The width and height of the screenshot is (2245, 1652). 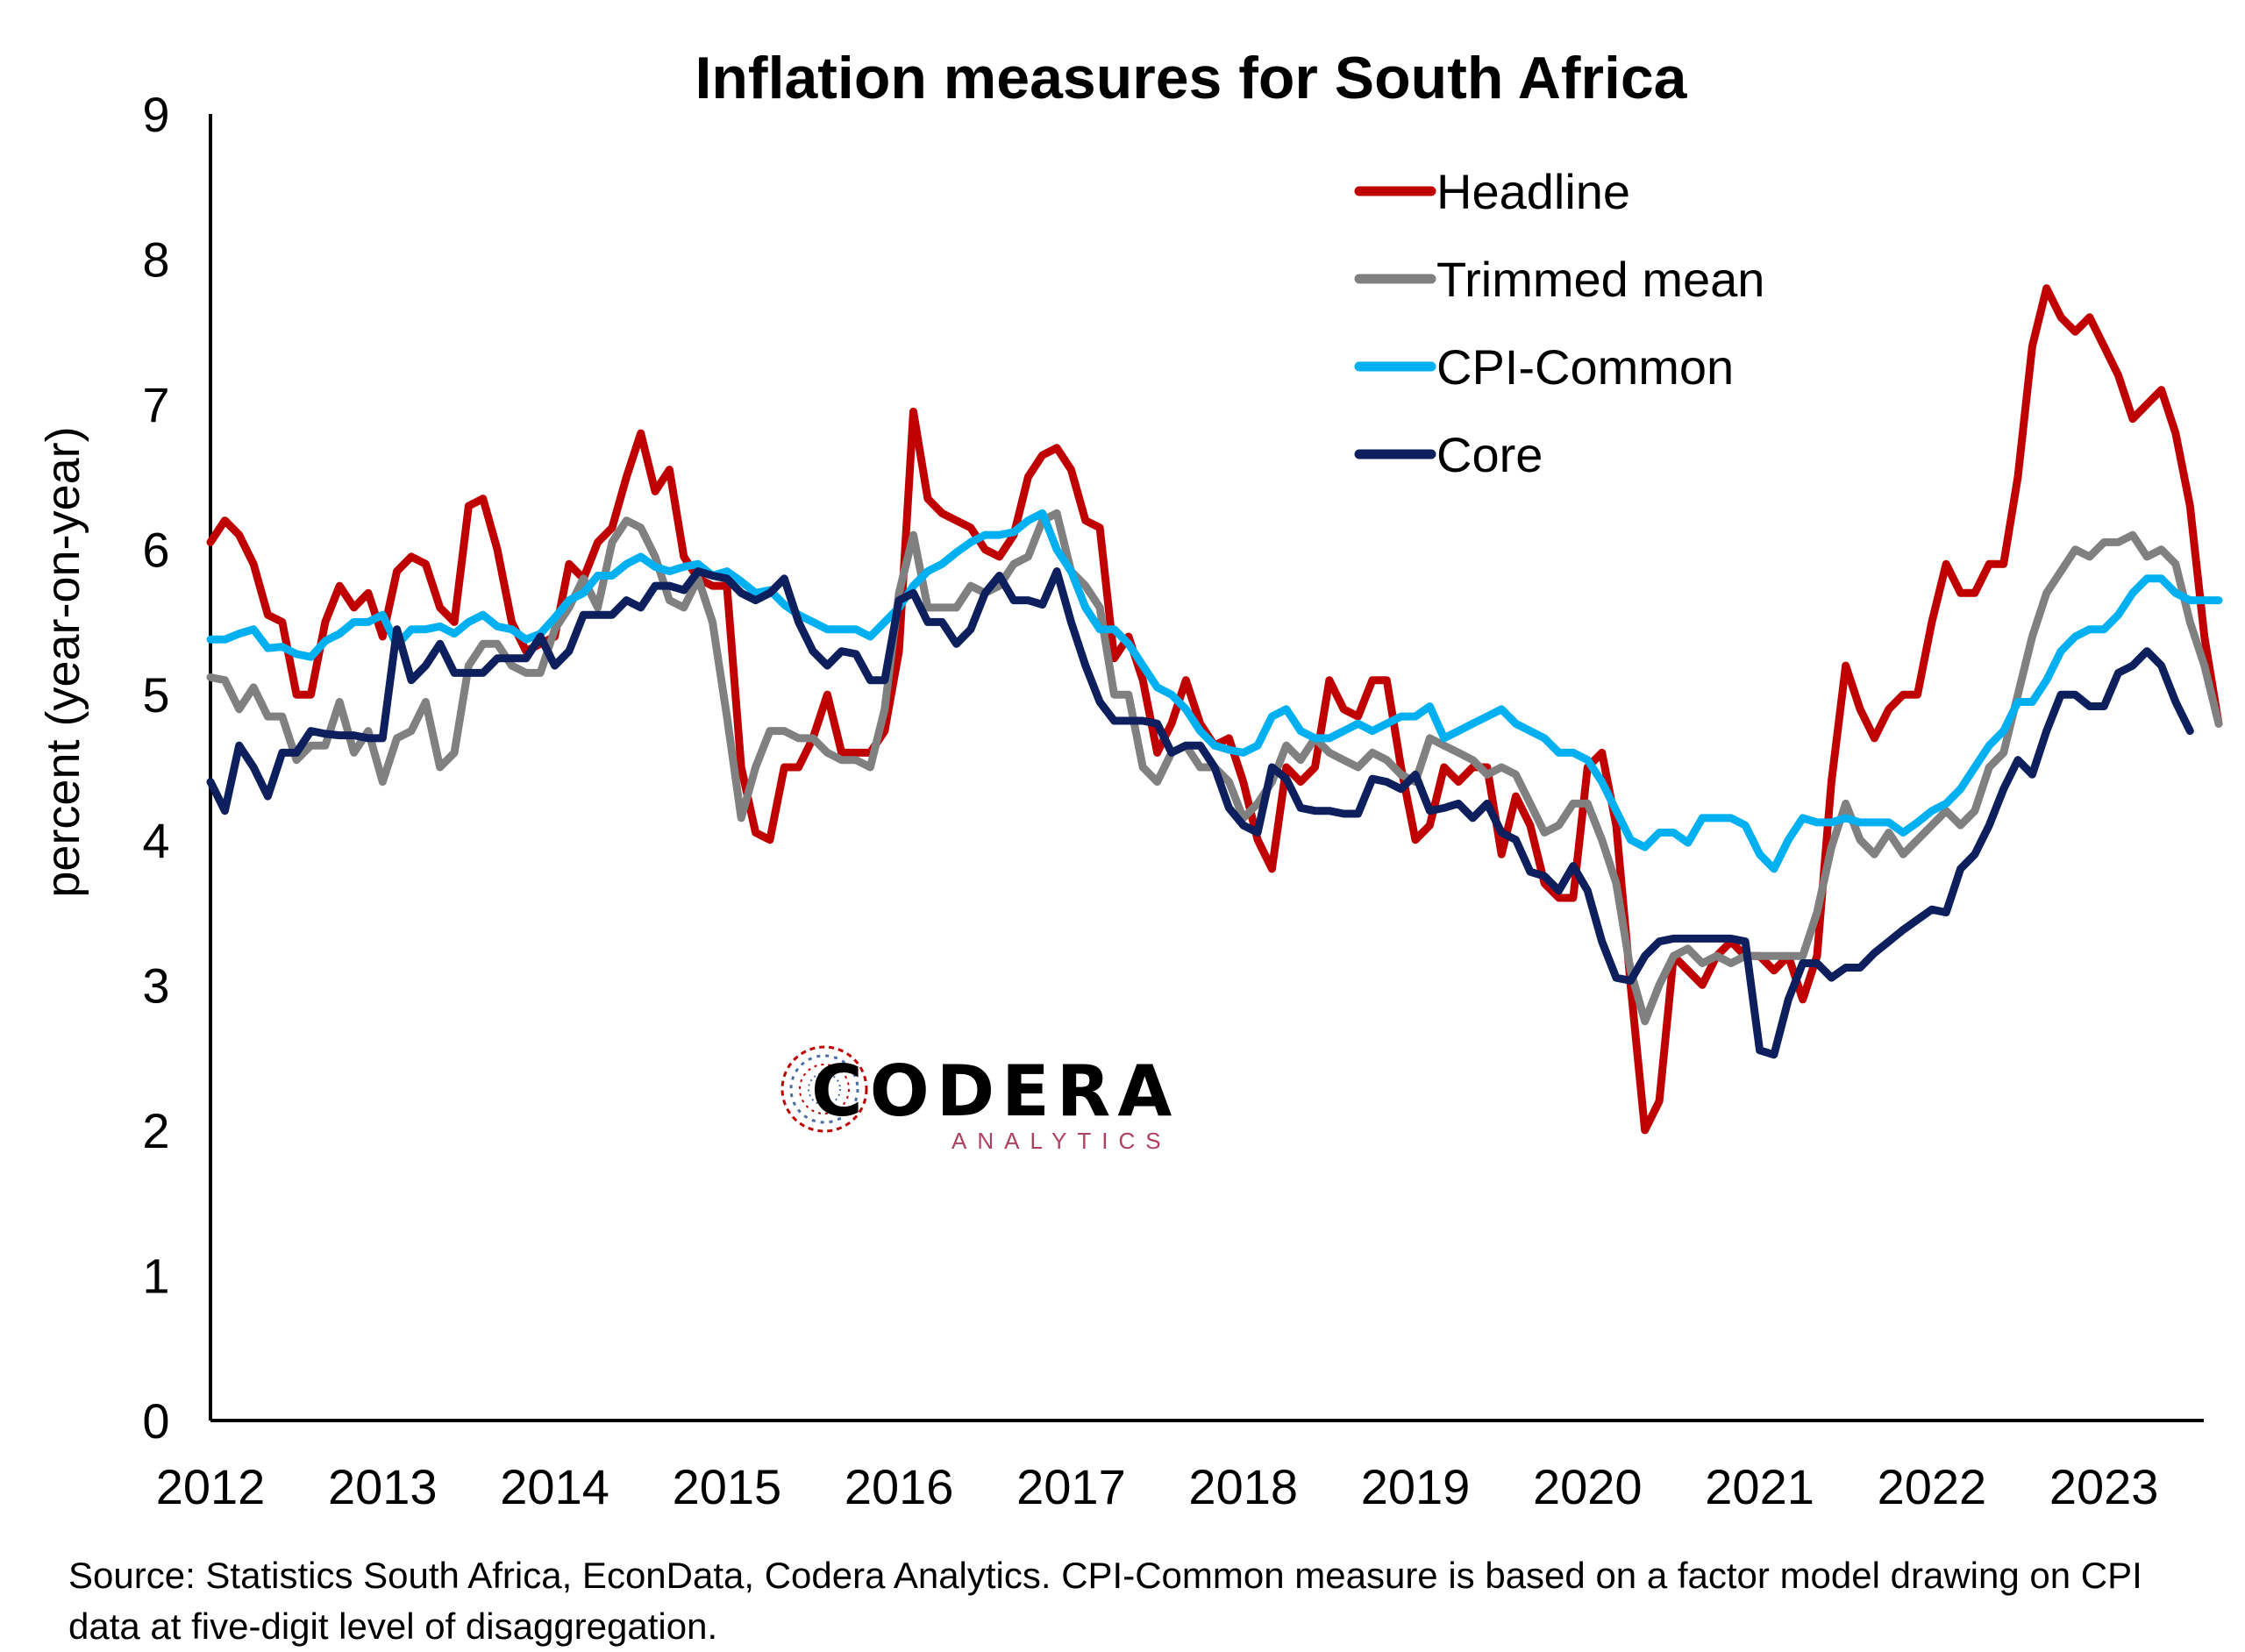 What do you see at coordinates (1071, 1486) in the screenshot?
I see `x-tick-label: 2017` at bounding box center [1071, 1486].